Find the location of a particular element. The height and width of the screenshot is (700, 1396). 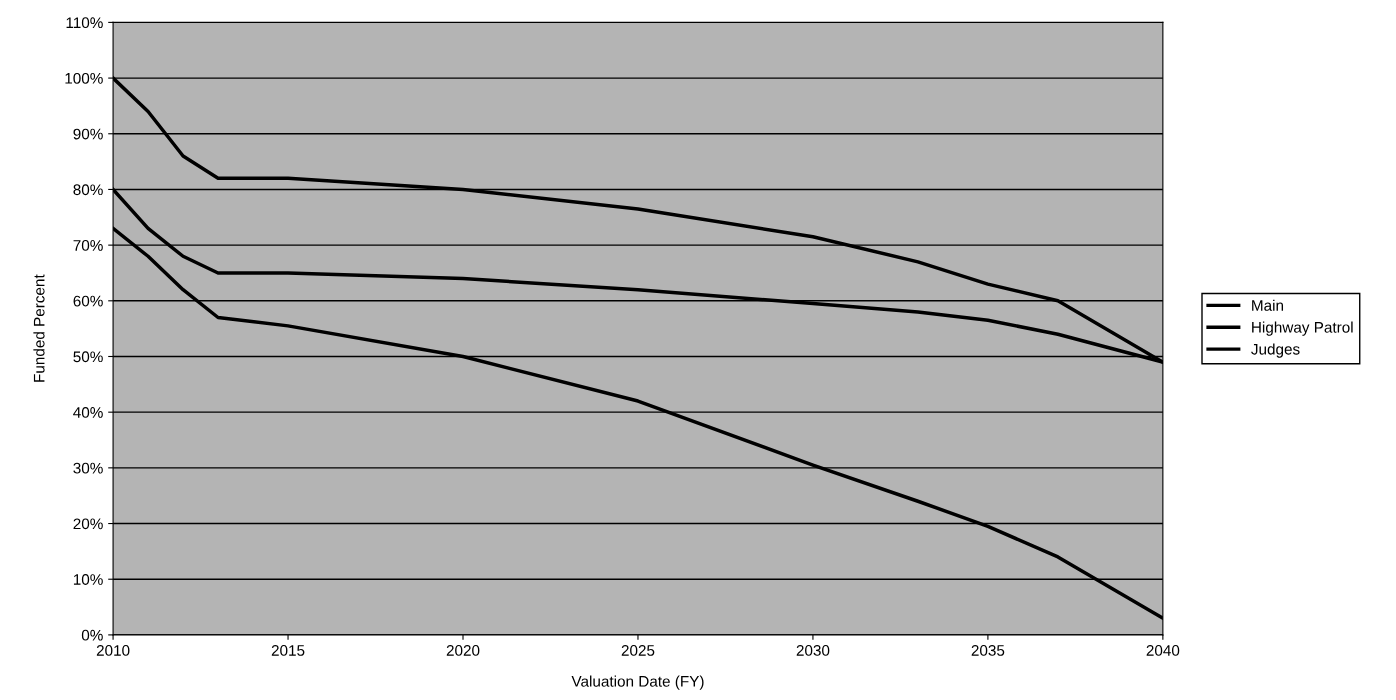

y-axis-title: Funded Percent is located at coordinates (39, 328).